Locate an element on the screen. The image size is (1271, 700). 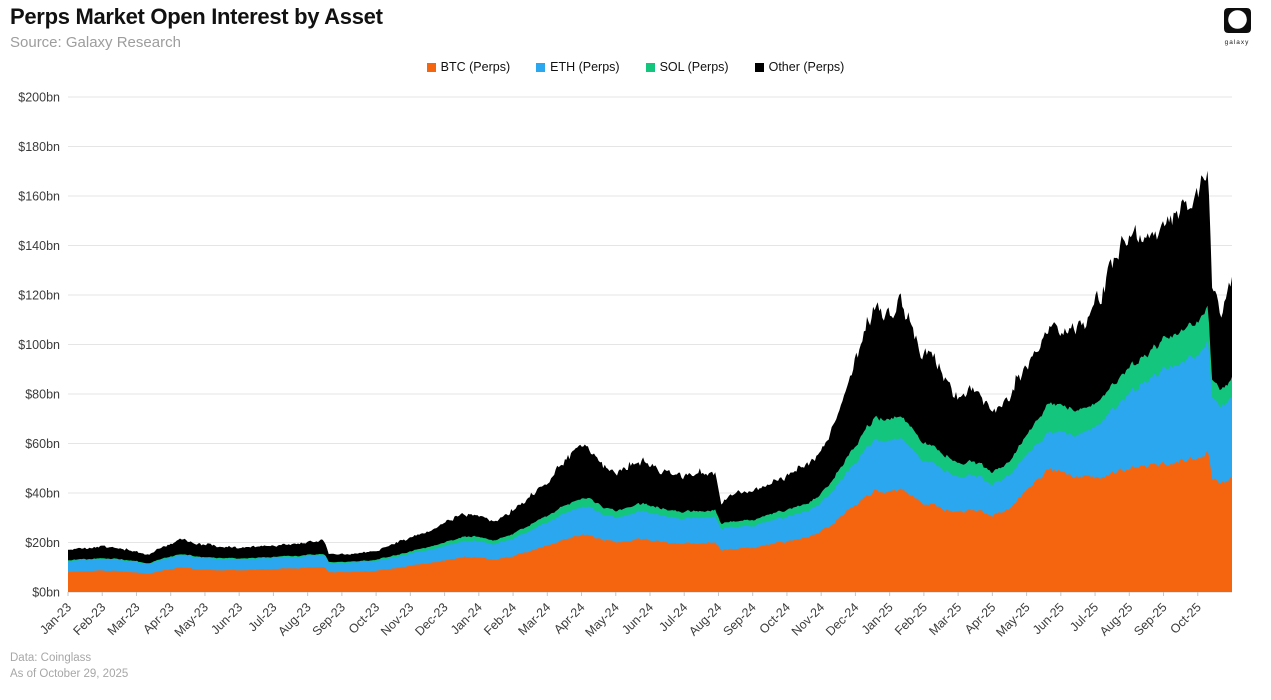
x-axis-label: Feb-24 is located at coordinates (500, 619).